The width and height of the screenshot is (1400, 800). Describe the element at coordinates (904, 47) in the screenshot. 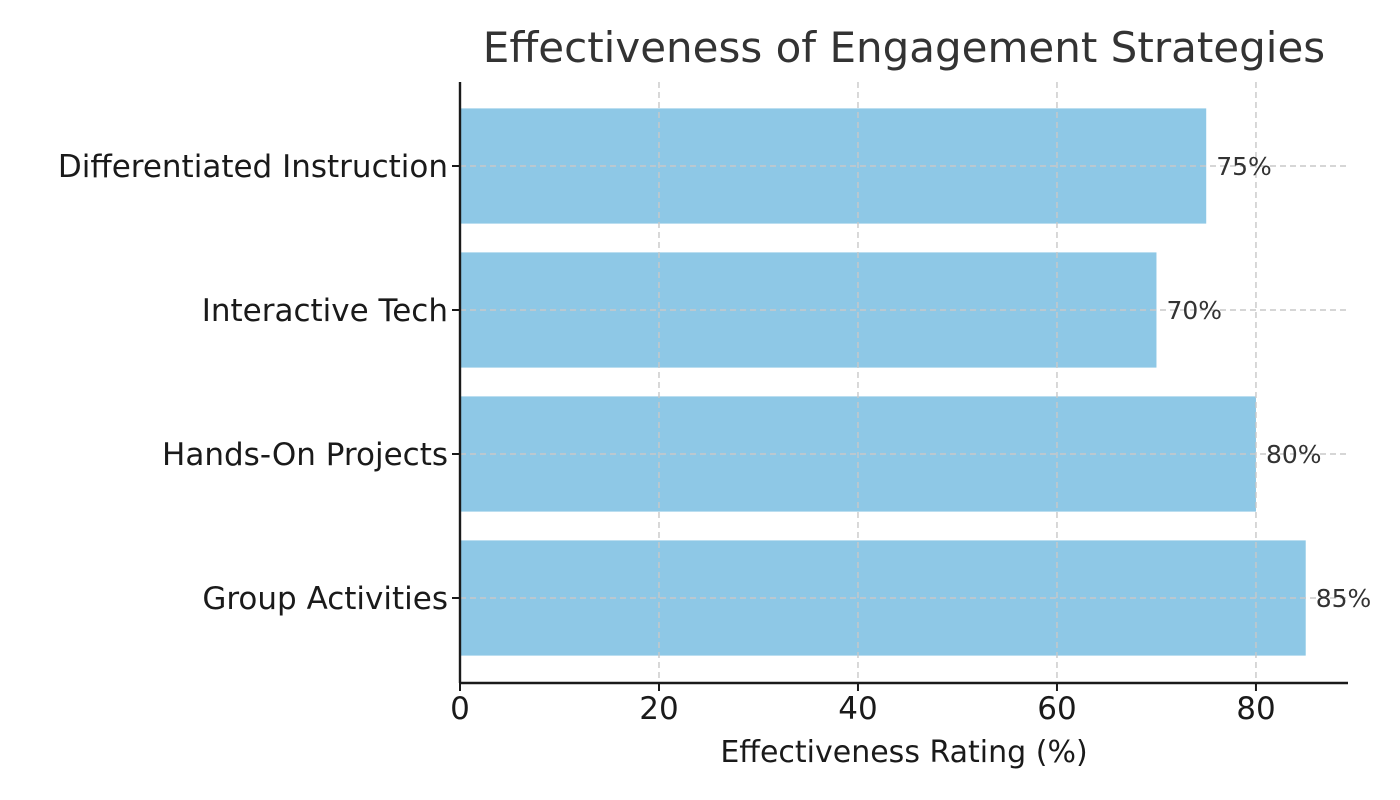

I see `chart-title: Effectiveness of Engagement Strategies` at that location.